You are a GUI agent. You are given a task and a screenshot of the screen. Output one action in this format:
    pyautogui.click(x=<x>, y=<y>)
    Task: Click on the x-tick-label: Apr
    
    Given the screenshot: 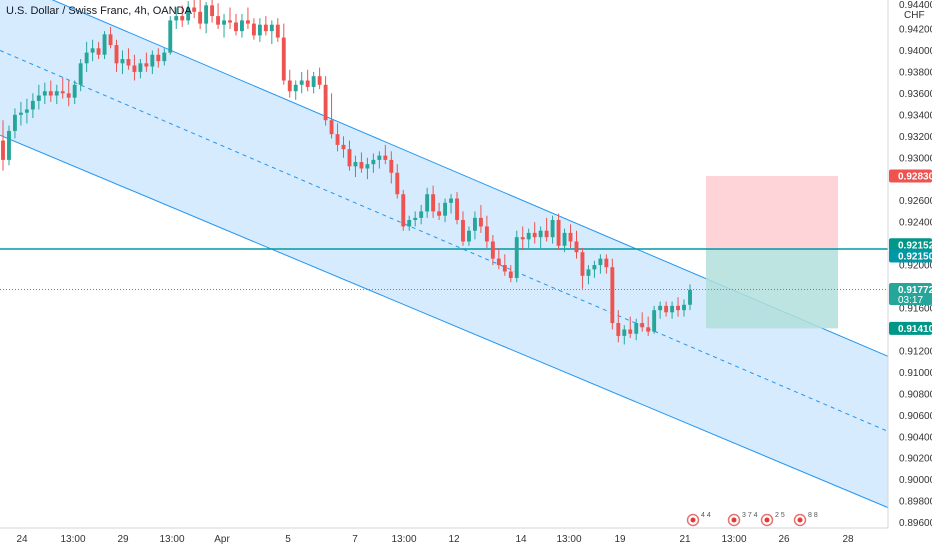 What is the action you would take?
    pyautogui.click(x=222, y=539)
    